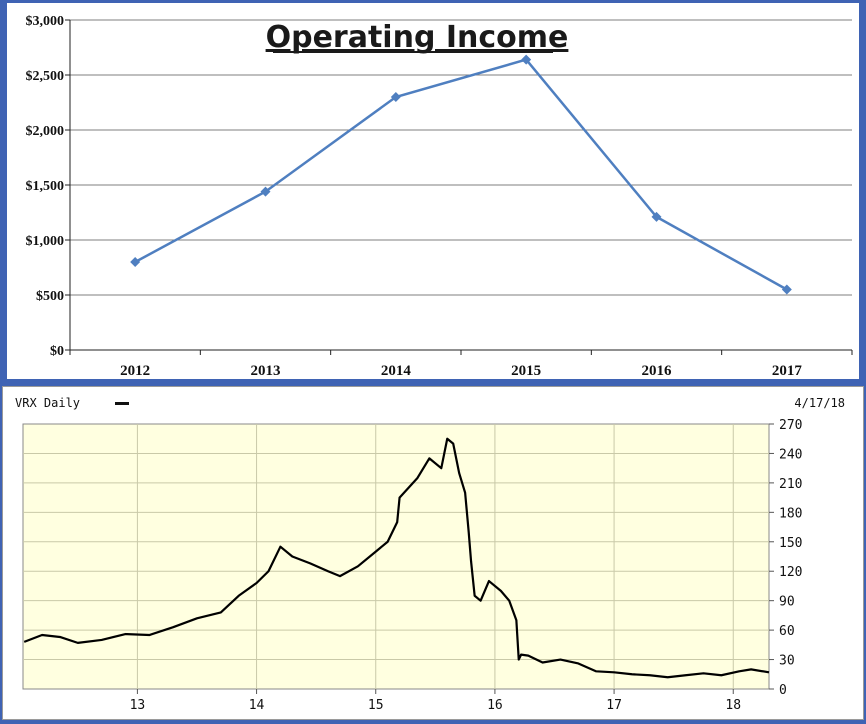 This screenshot has height=724, width=866. I want to click on chart-header-bar, so click(433, 400).